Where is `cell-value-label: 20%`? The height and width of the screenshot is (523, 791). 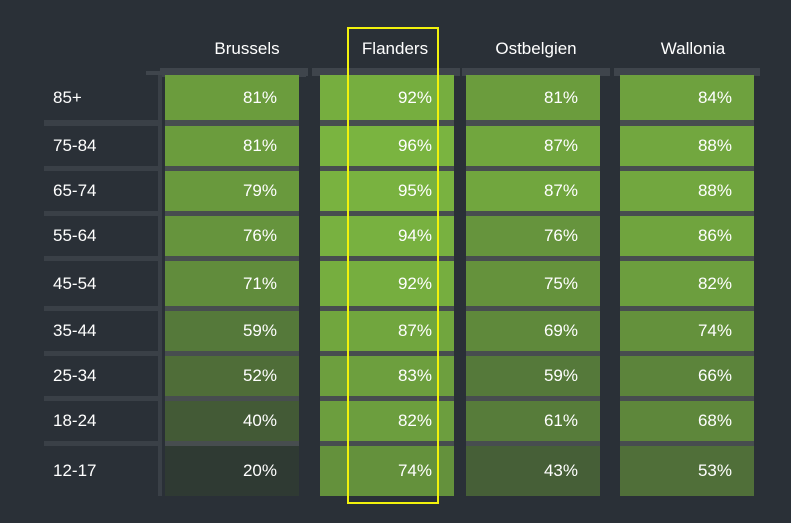
cell-value-label: 20% is located at coordinates (259, 470).